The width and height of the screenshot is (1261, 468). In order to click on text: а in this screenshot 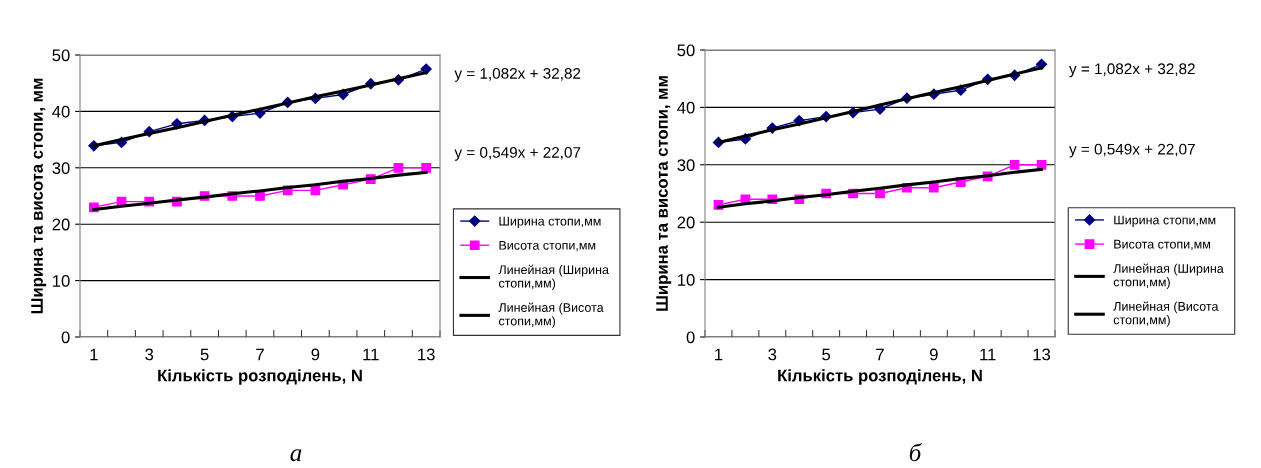, I will do `click(296, 455)`.